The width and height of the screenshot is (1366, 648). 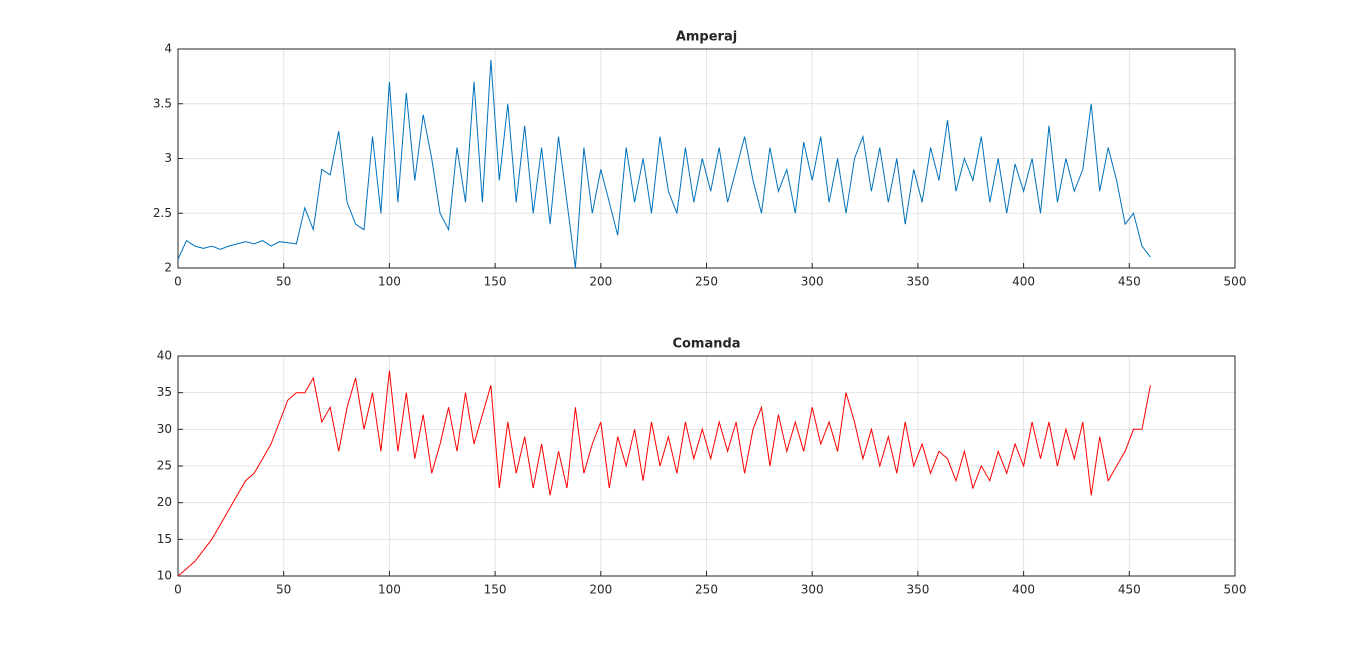 What do you see at coordinates (164, 429) in the screenshot?
I see `y-tick-label: 30` at bounding box center [164, 429].